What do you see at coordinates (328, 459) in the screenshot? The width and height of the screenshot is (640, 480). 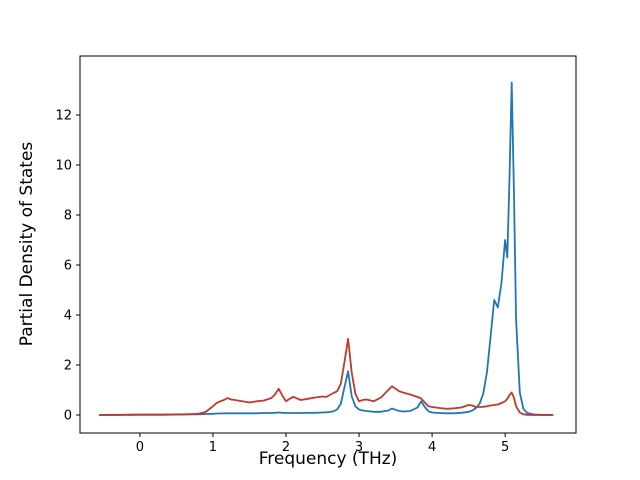 I see `x-axis-label: Frequency (THz)` at bounding box center [328, 459].